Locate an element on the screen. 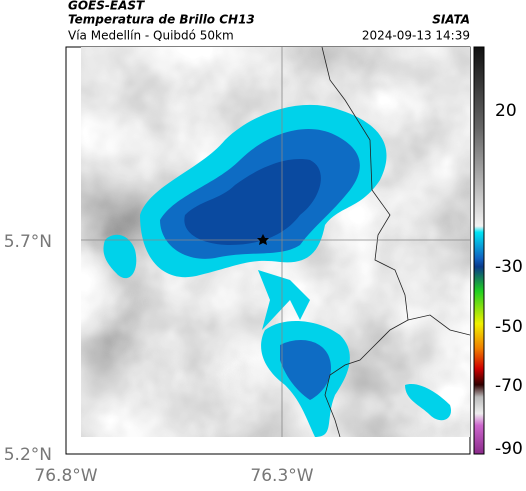 This screenshot has height=491, width=526. colorbar-label: -70 is located at coordinates (509, 386).